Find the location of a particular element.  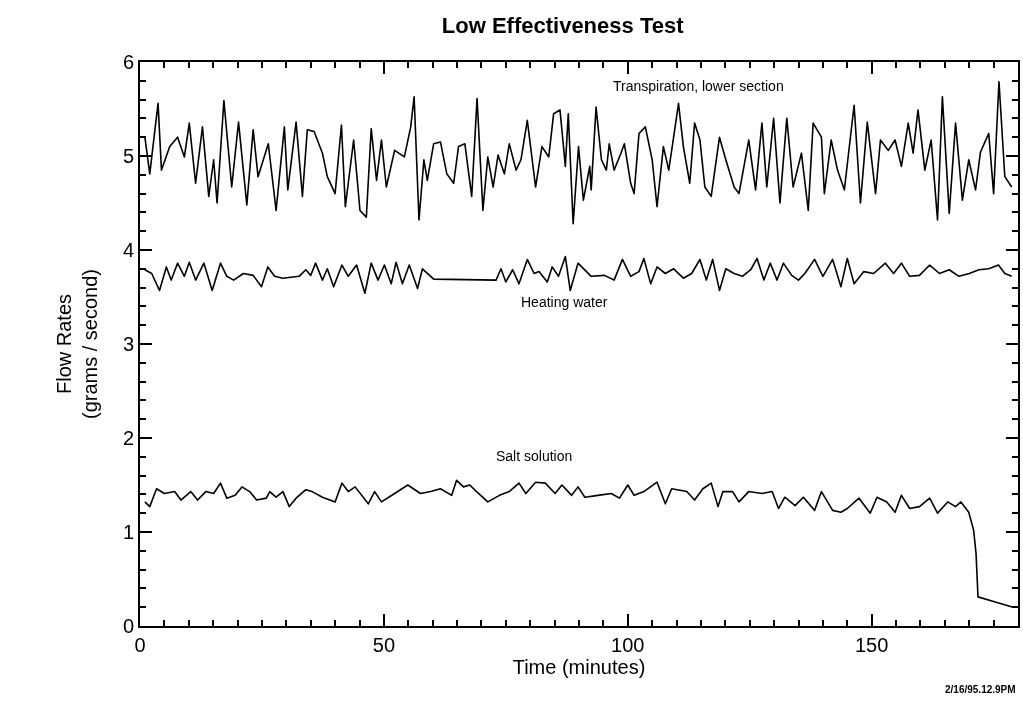

x-tick-label: 150 is located at coordinates (871, 645).